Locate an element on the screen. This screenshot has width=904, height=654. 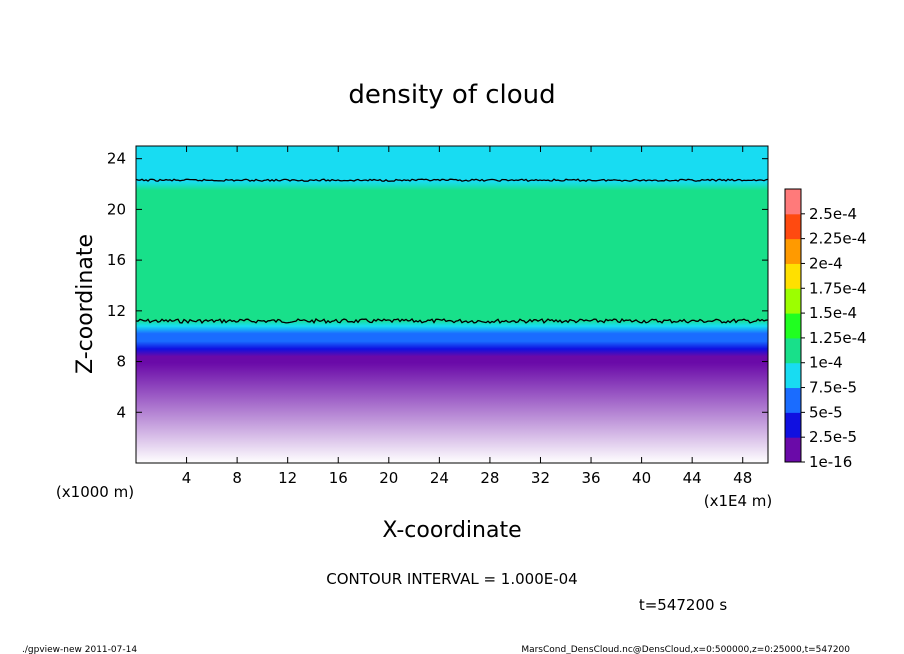
y-tick-label: 24 is located at coordinates (116, 159).